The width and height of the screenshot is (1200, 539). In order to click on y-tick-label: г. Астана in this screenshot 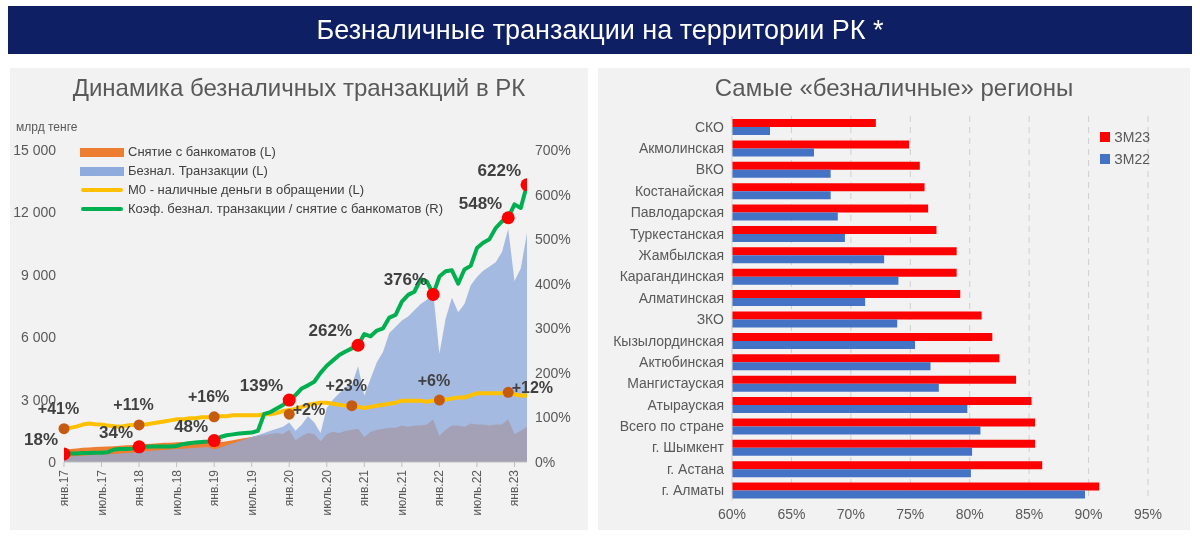, I will do `click(695, 468)`.